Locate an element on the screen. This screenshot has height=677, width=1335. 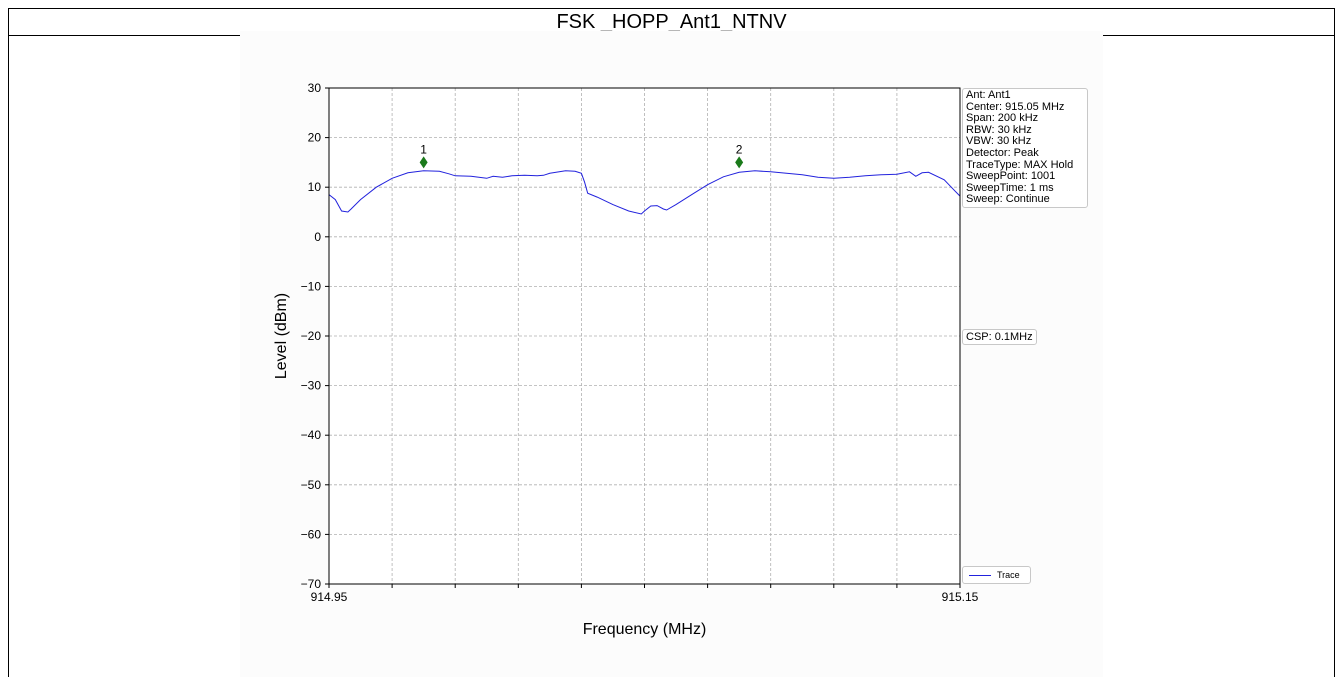
info-line: Detector: Peak is located at coordinates (1002, 152).